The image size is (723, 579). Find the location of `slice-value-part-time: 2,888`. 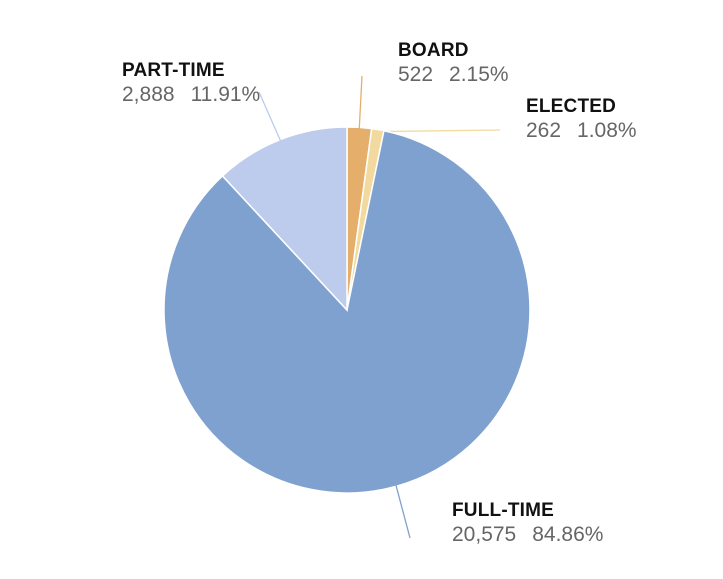

slice-value-part-time: 2,888 is located at coordinates (148, 94).